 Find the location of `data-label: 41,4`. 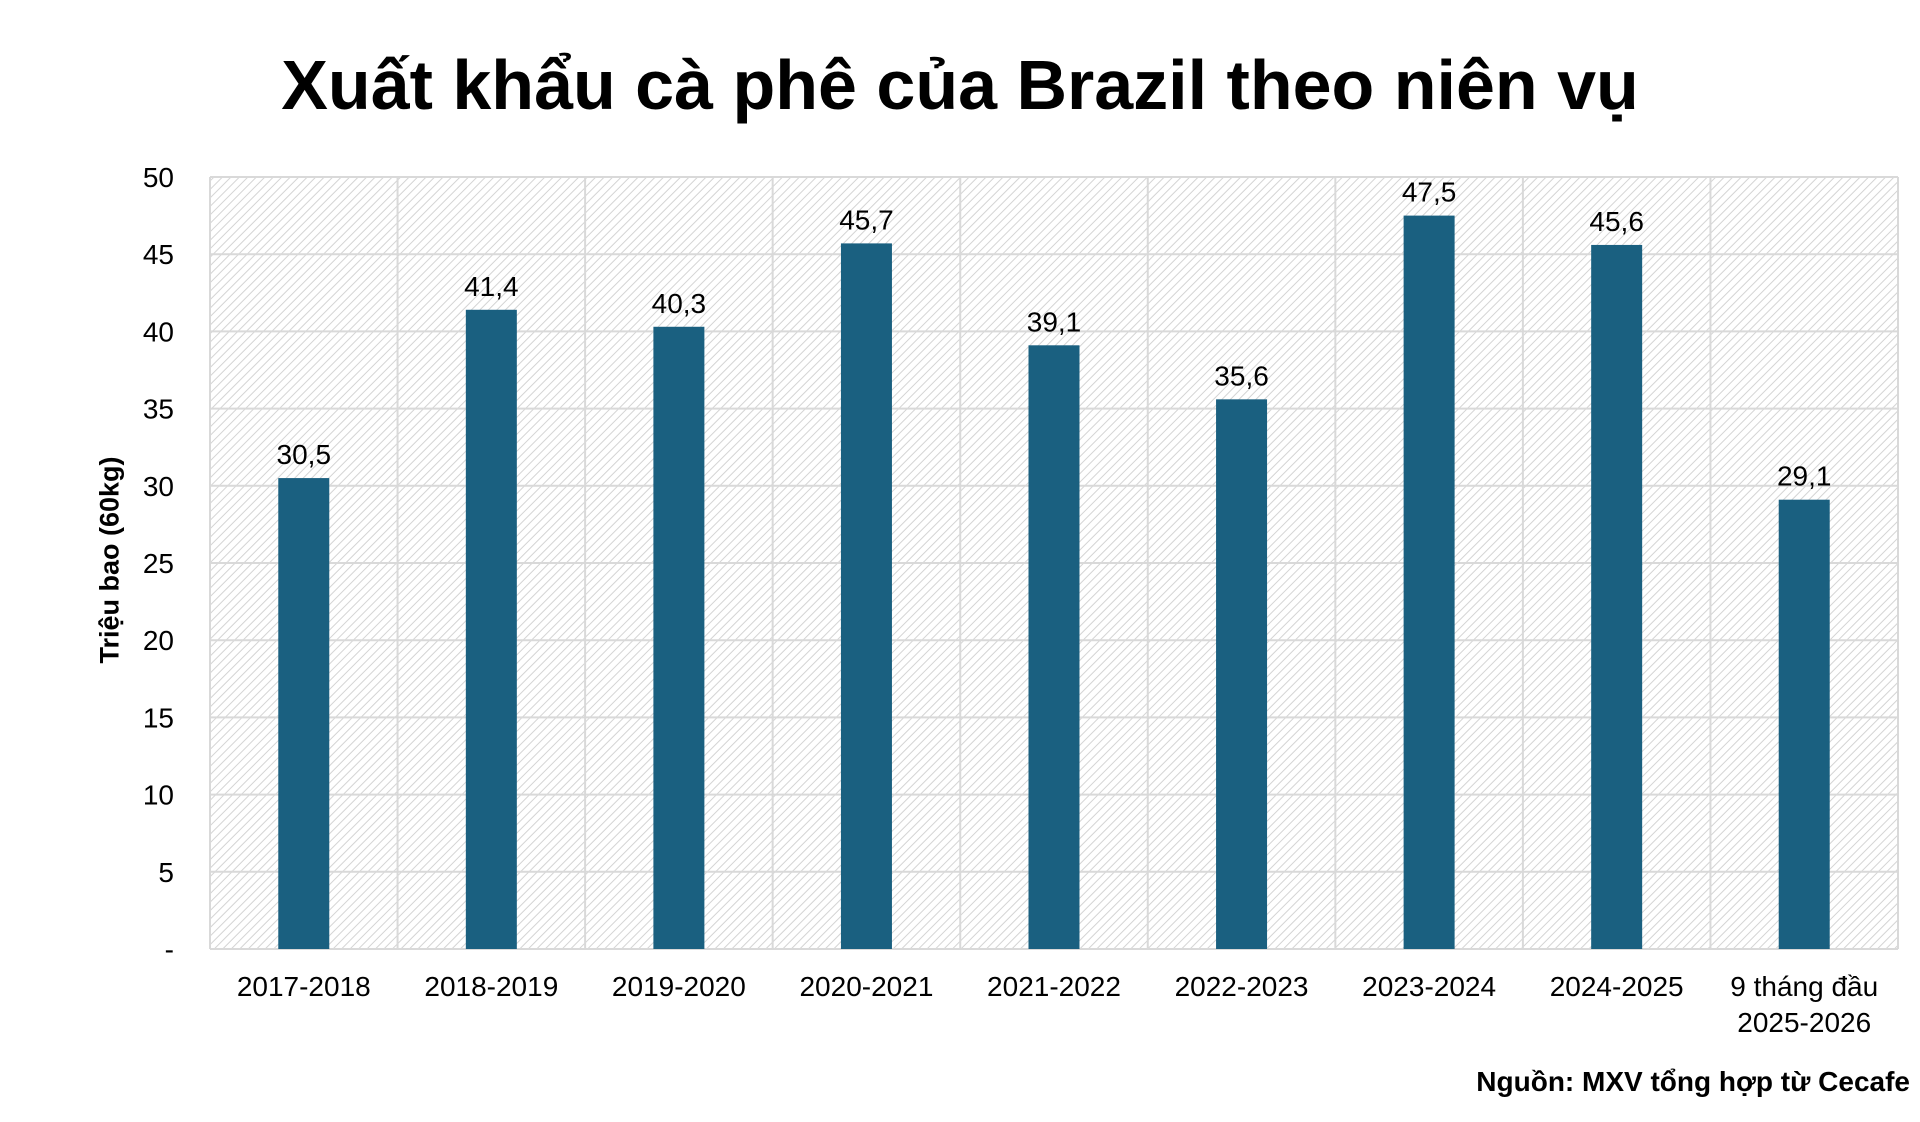

data-label: 41,4 is located at coordinates (491, 286).